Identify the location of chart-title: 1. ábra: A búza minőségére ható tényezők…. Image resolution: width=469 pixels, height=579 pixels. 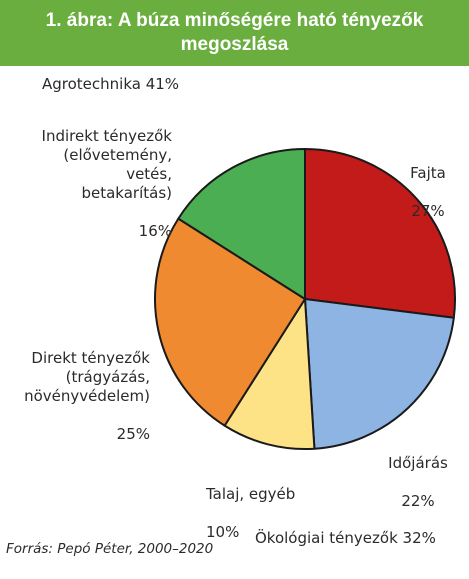
(234, 32).